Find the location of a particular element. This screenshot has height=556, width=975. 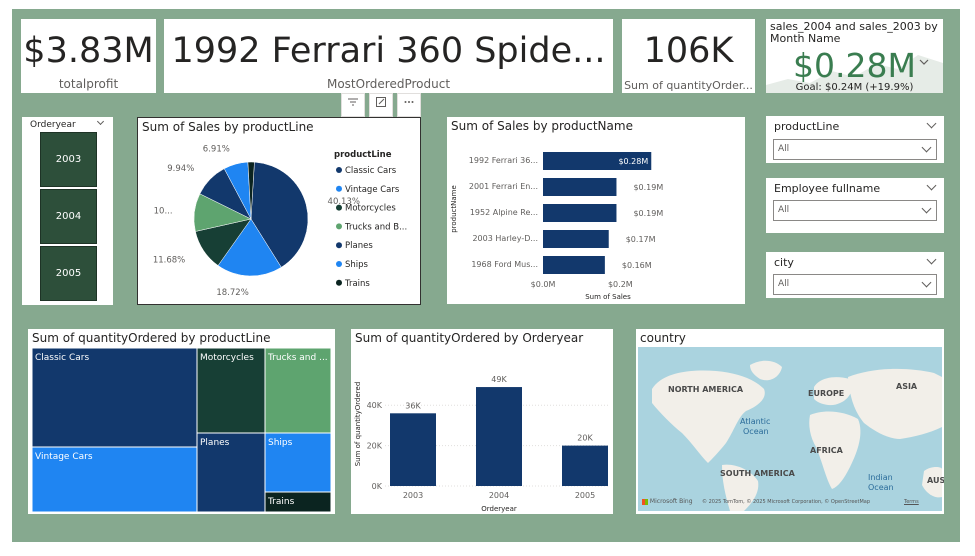

year-button-2003: 2003 is located at coordinates (68, 159).